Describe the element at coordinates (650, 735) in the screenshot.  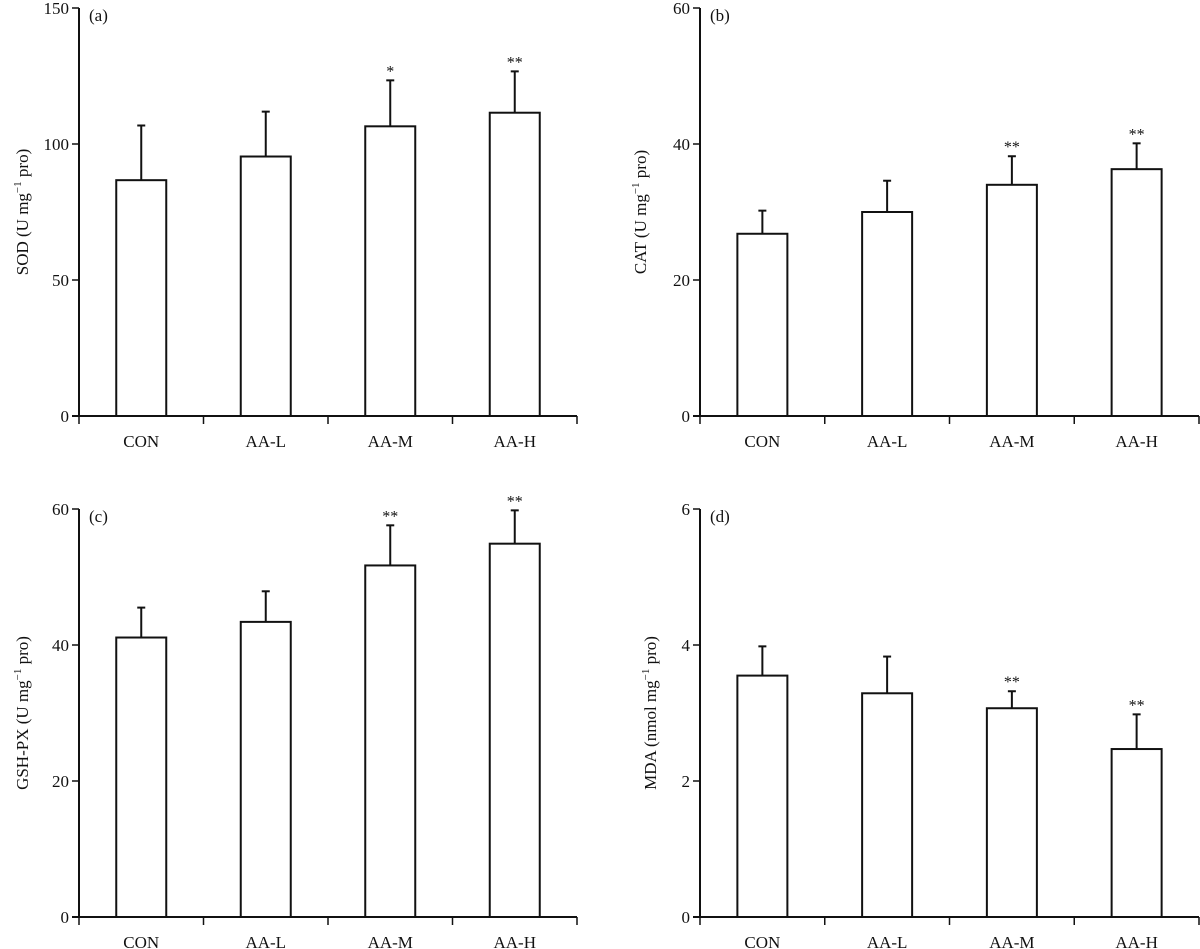
I see `y-axis-label-main: MDA (nmol mg` at that location.